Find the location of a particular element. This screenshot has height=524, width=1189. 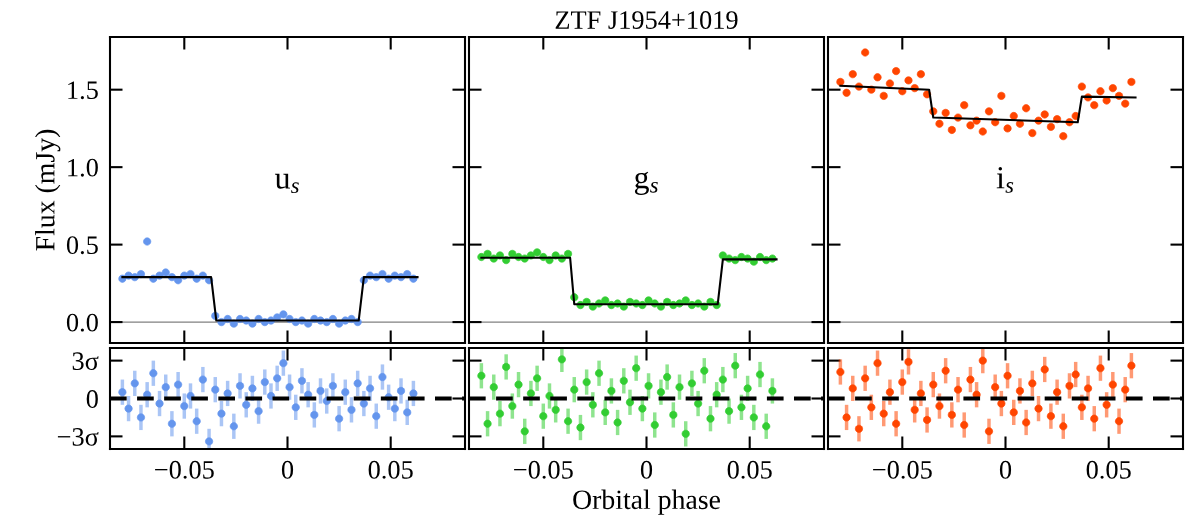

annotation: u$_{s}$ is located at coordinates (286, 183).